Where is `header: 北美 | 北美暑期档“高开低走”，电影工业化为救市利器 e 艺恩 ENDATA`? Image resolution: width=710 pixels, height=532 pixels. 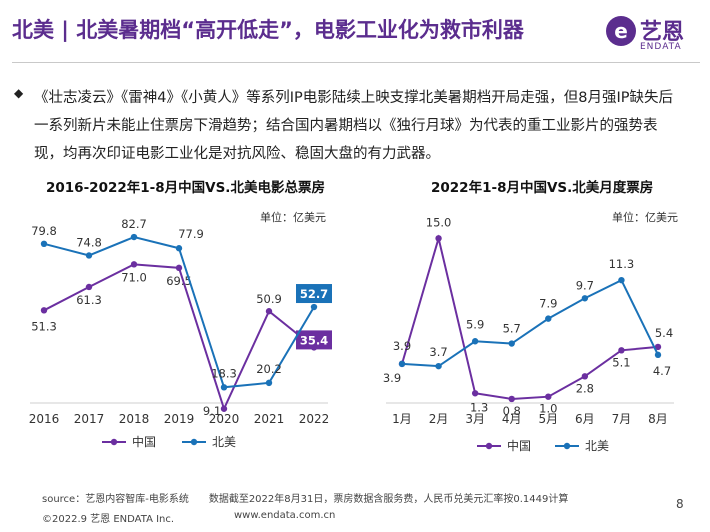 header: 北美 | 北美暑期档“高开低走”，电影工业化为救市利器 e 艺恩 ENDATA is located at coordinates (355, 31).